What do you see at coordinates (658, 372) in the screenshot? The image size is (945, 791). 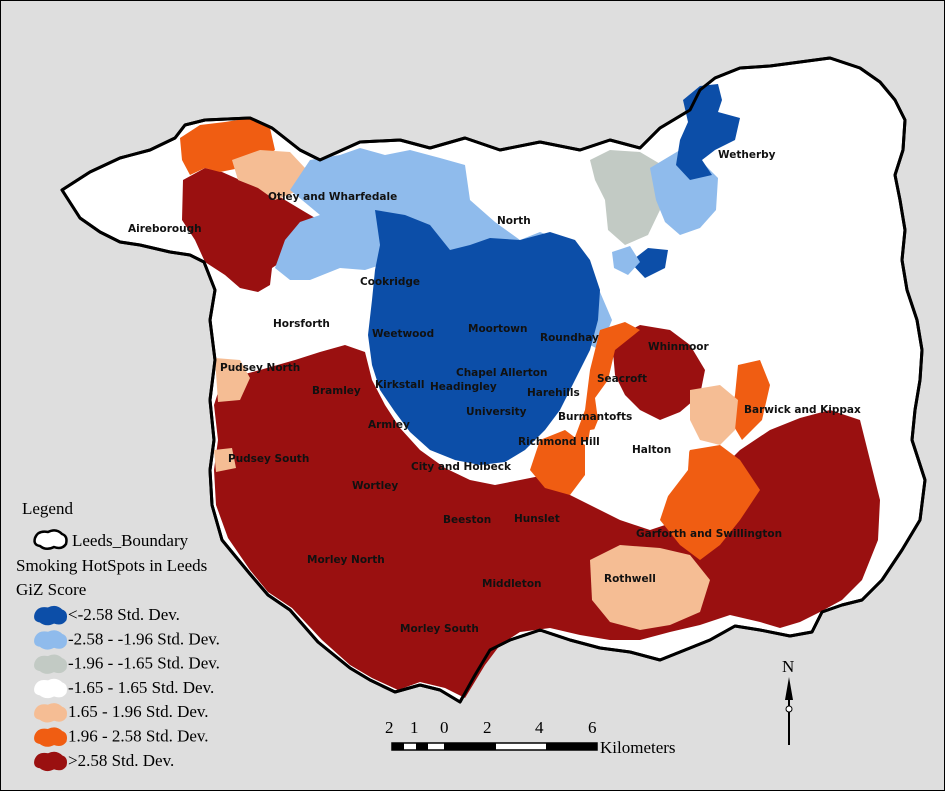 I see `zone-red-seacroft` at bounding box center [658, 372].